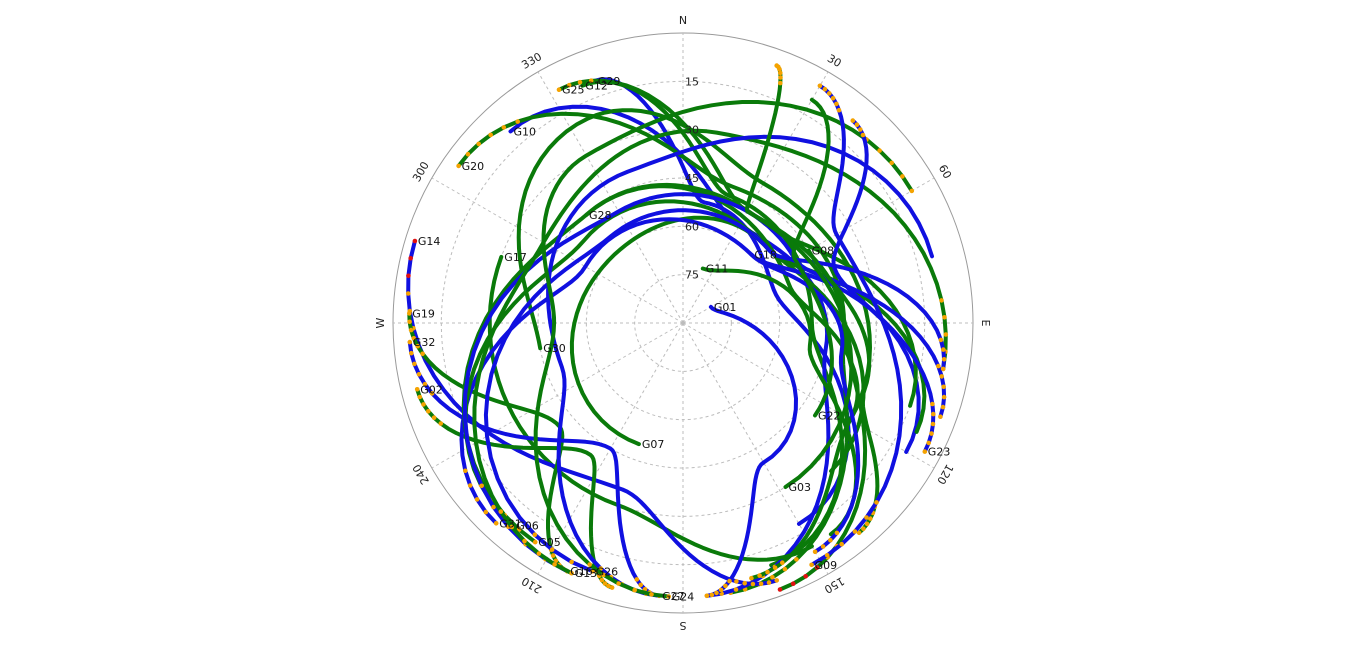  I want to click on satellite-label: G22, so click(829, 415).